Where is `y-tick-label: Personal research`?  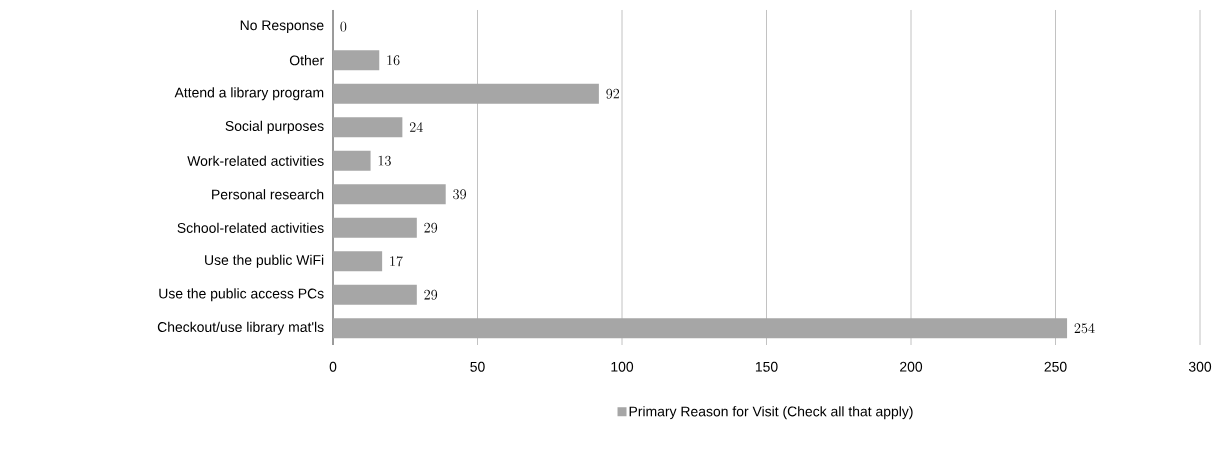
y-tick-label: Personal research is located at coordinates (268, 194).